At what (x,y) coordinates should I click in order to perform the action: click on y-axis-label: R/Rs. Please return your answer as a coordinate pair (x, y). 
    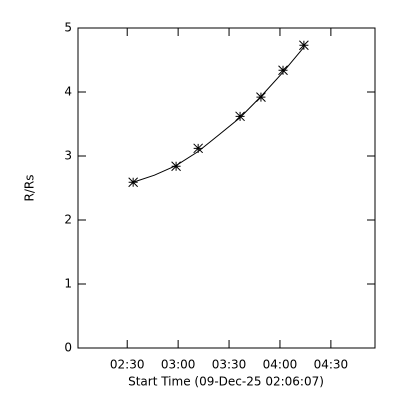
    Looking at the image, I should click on (30, 188).